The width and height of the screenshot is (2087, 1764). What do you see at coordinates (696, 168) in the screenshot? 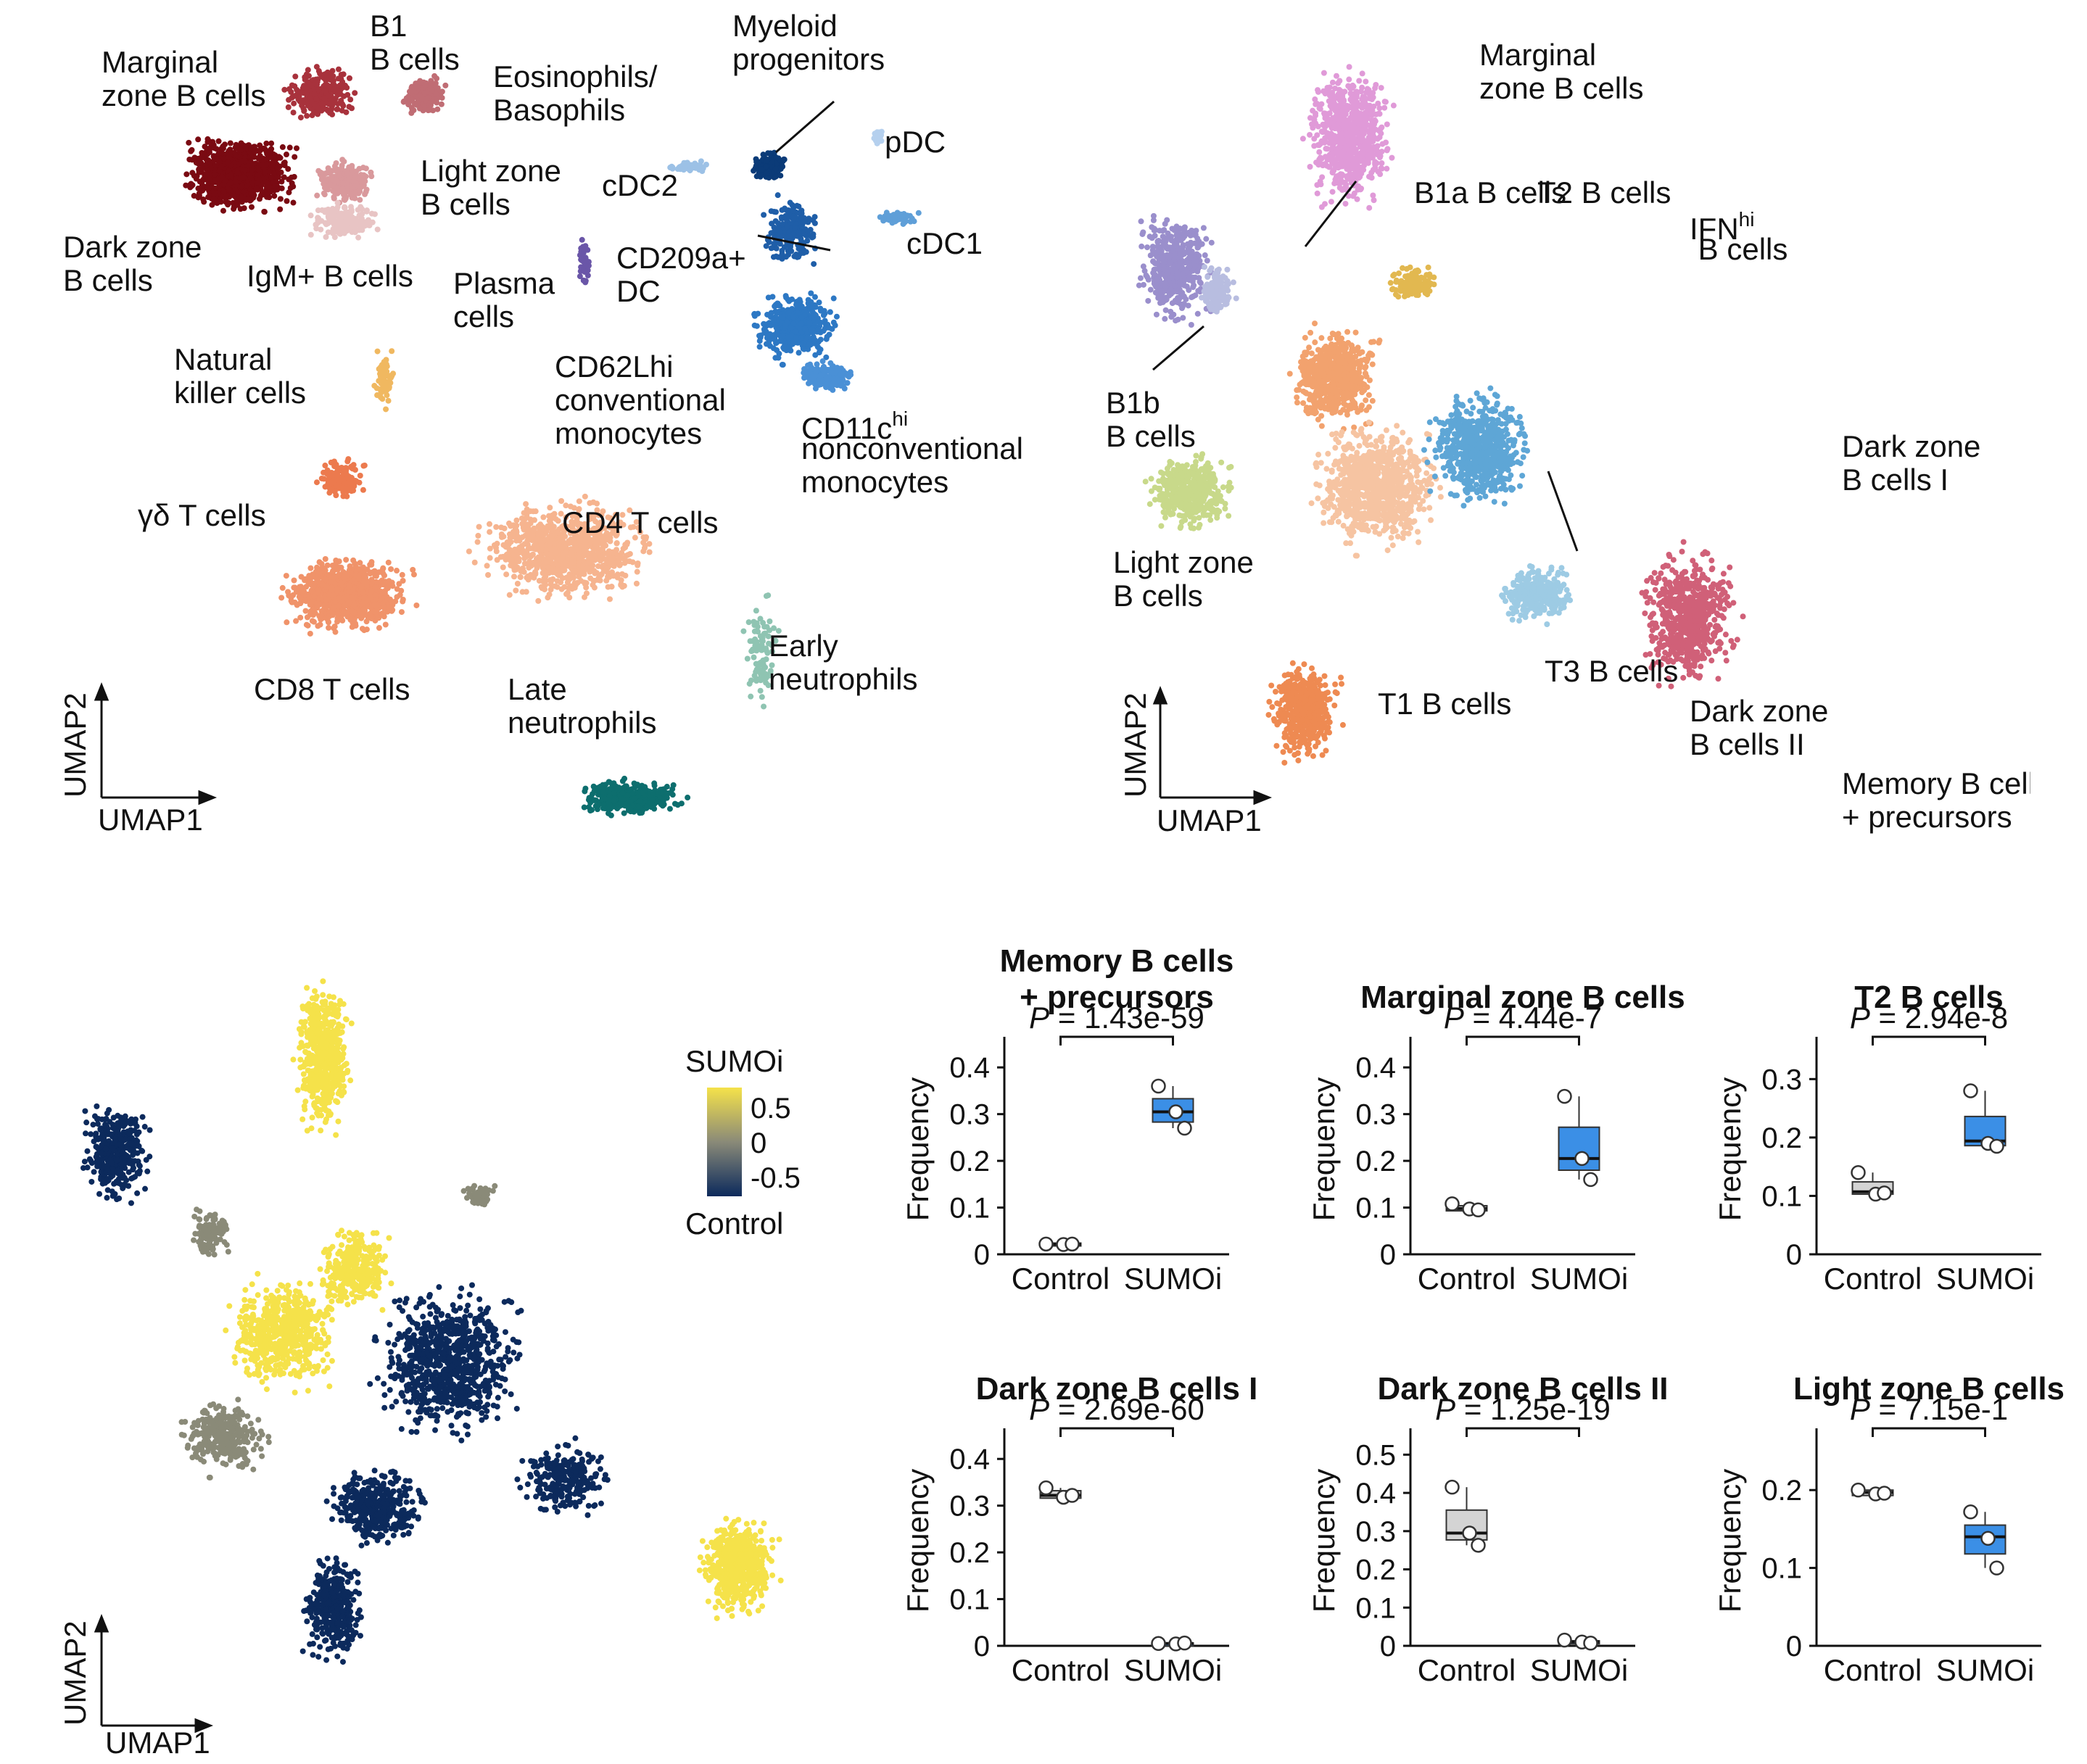
I see `ua-cdc2-point` at bounding box center [696, 168].